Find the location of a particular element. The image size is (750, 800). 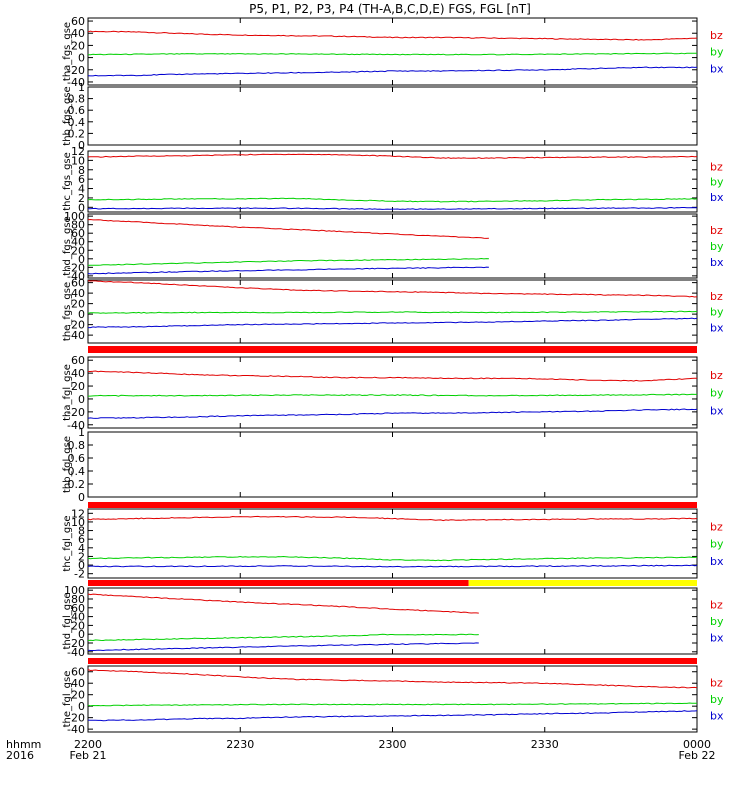

panel-thb_fgs_gse: 00.20.40.60.81 thb_fgs_gse is located at coordinates (380, 116).